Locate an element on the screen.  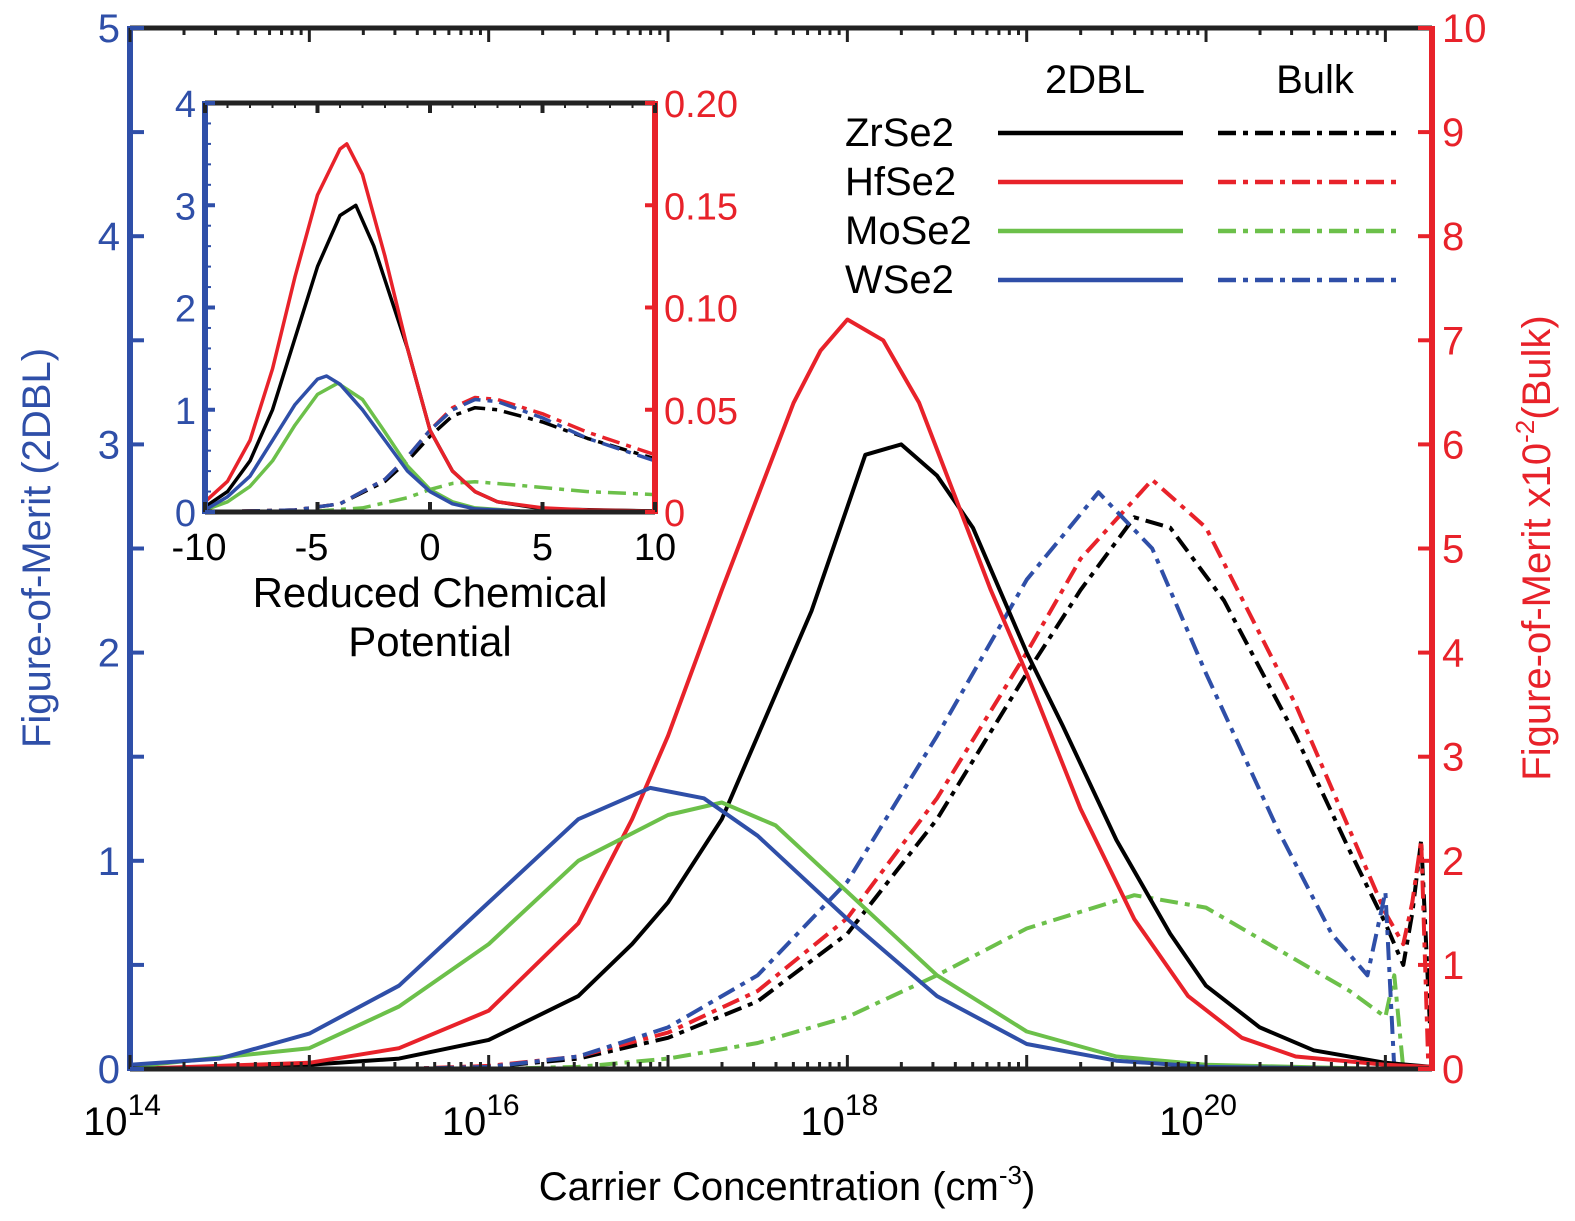
y-tick-label-left: 2 is located at coordinates (109, 654).